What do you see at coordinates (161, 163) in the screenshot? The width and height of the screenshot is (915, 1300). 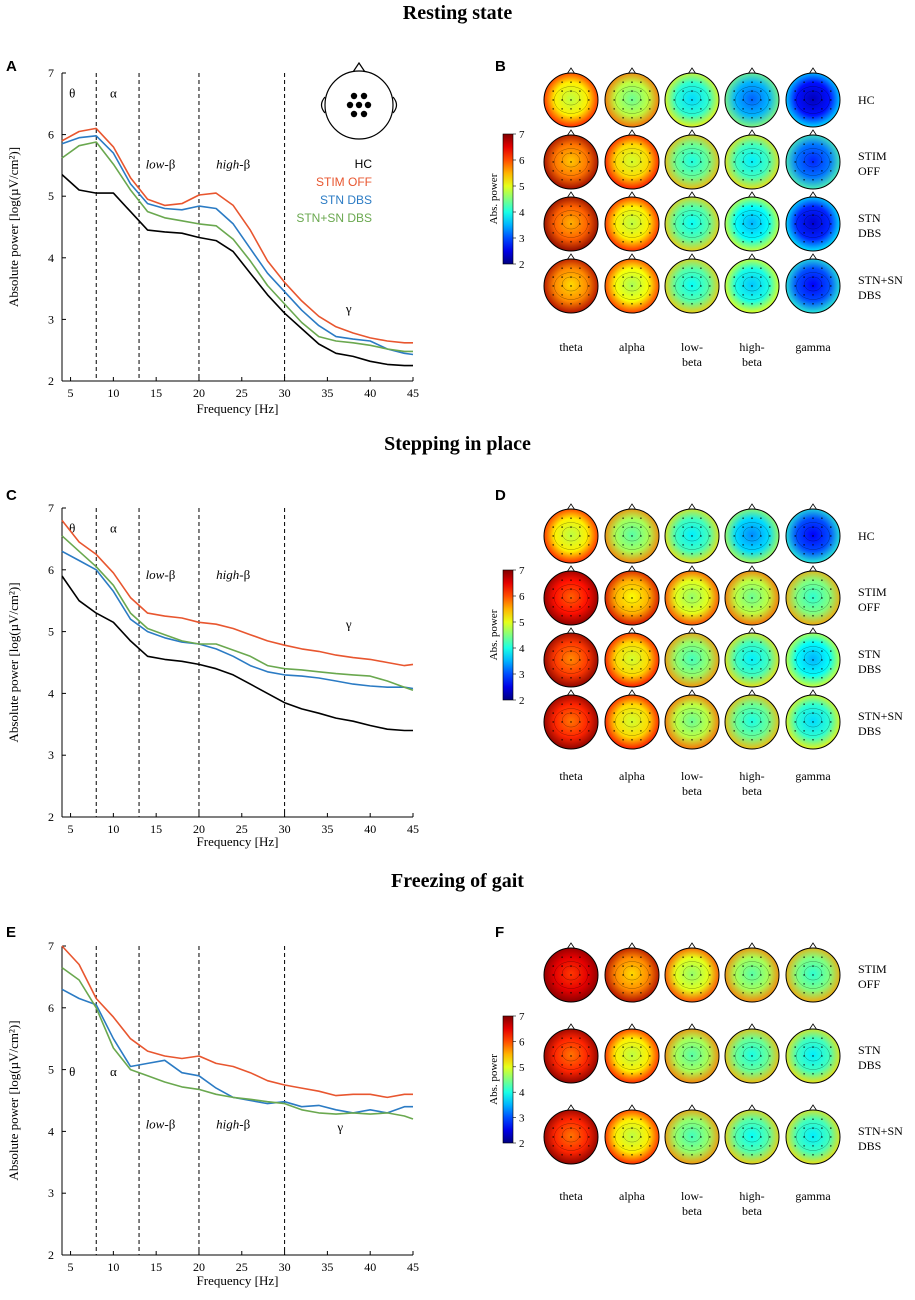 I see `band-label: low-β` at bounding box center [161, 163].